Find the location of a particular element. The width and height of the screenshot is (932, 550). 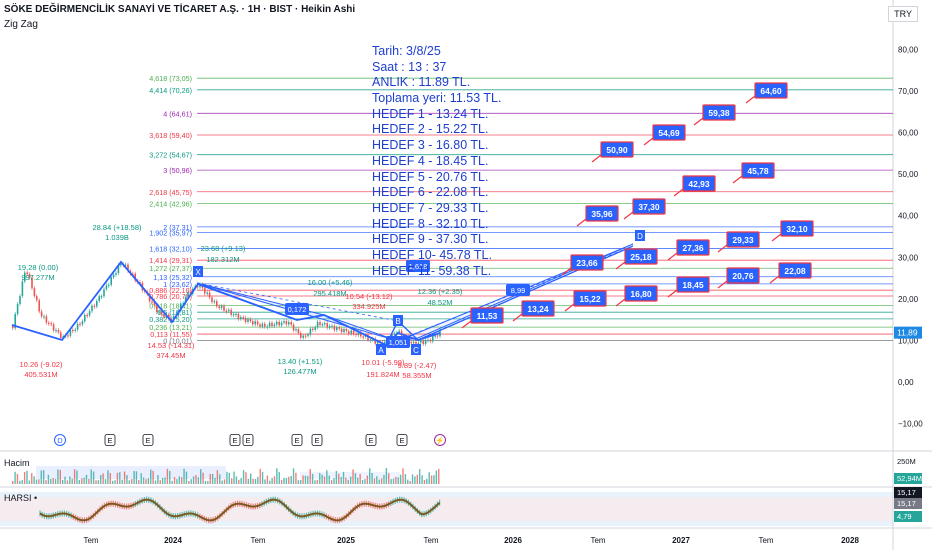

volume-pane-label: Hacim is located at coordinates (17, 463).